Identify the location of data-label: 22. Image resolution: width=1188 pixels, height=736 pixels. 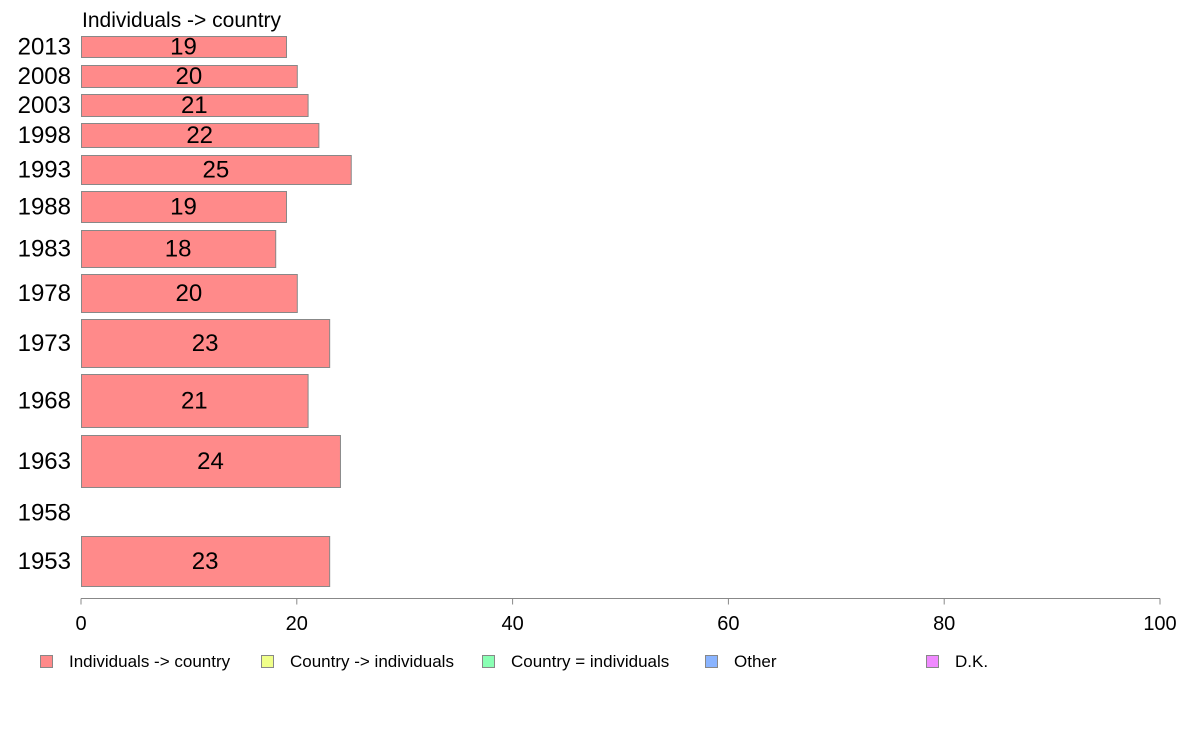
(199, 135).